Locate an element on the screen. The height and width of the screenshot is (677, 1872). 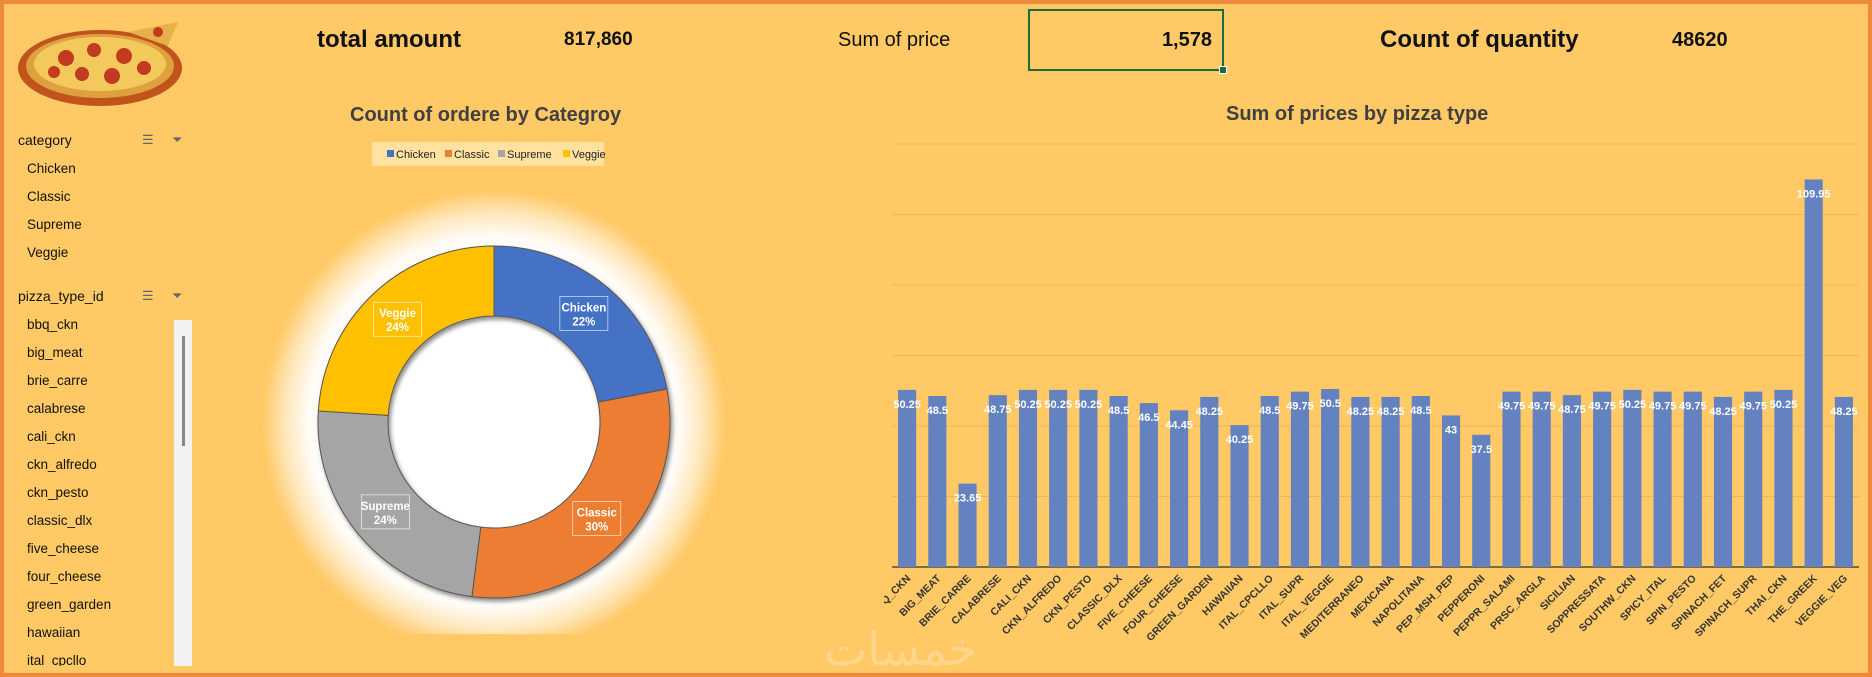
bar-green-garden is located at coordinates (1209, 481).